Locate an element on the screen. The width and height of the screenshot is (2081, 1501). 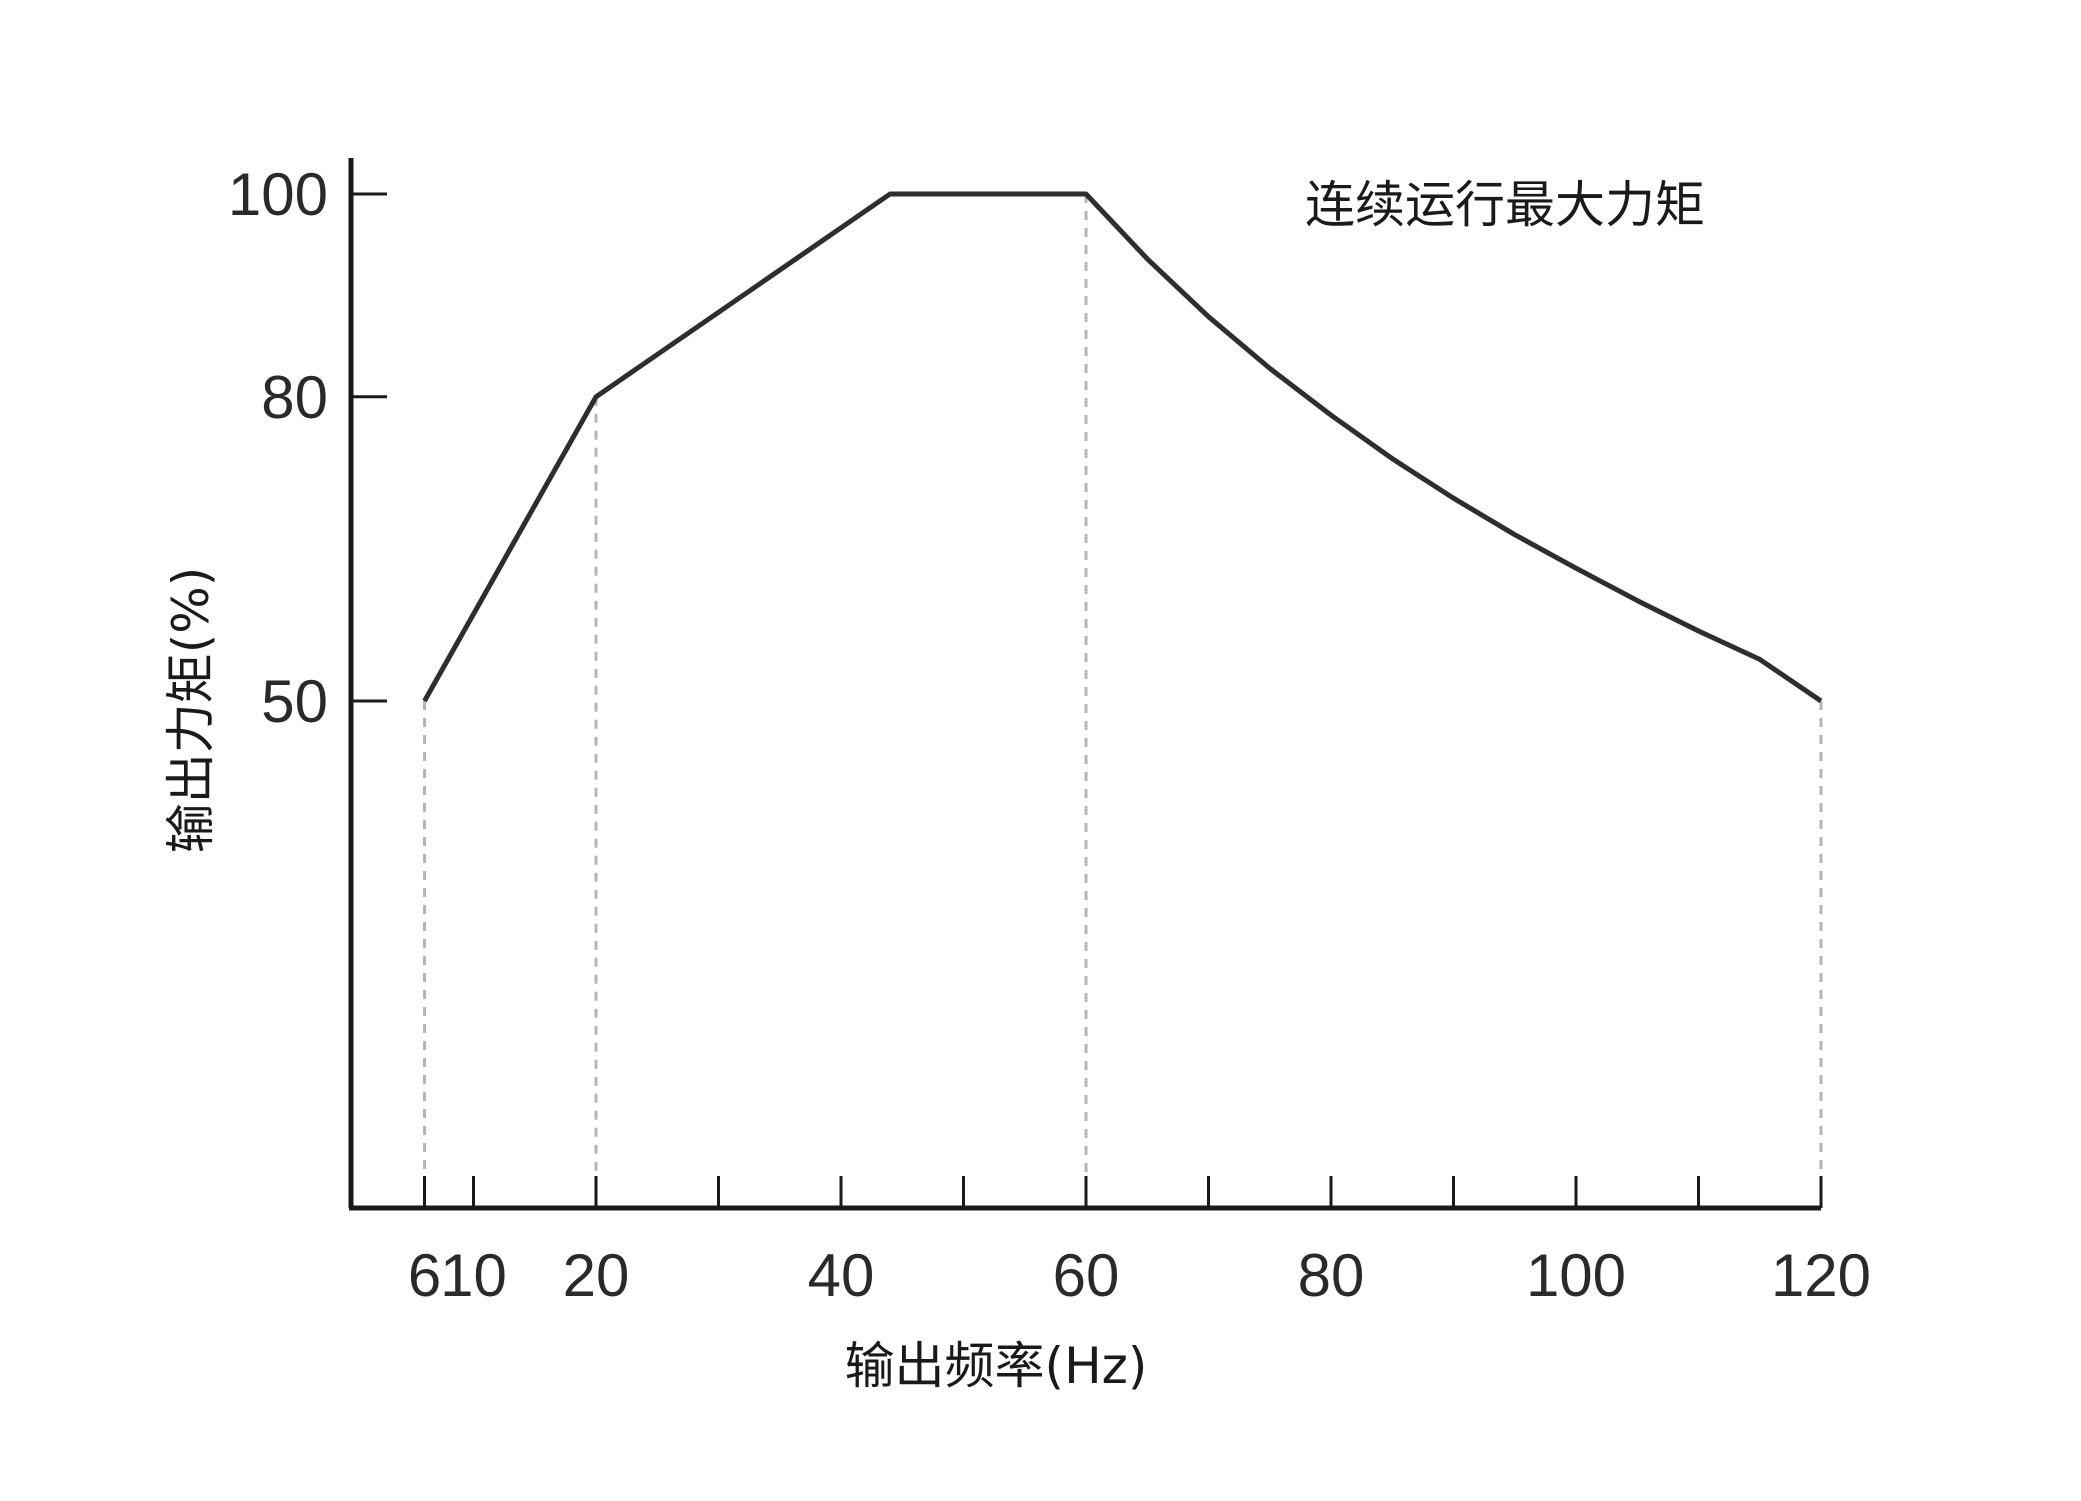
x-ticks: 610 20 40 60 80 100 120 is located at coordinates (1139, 1242).